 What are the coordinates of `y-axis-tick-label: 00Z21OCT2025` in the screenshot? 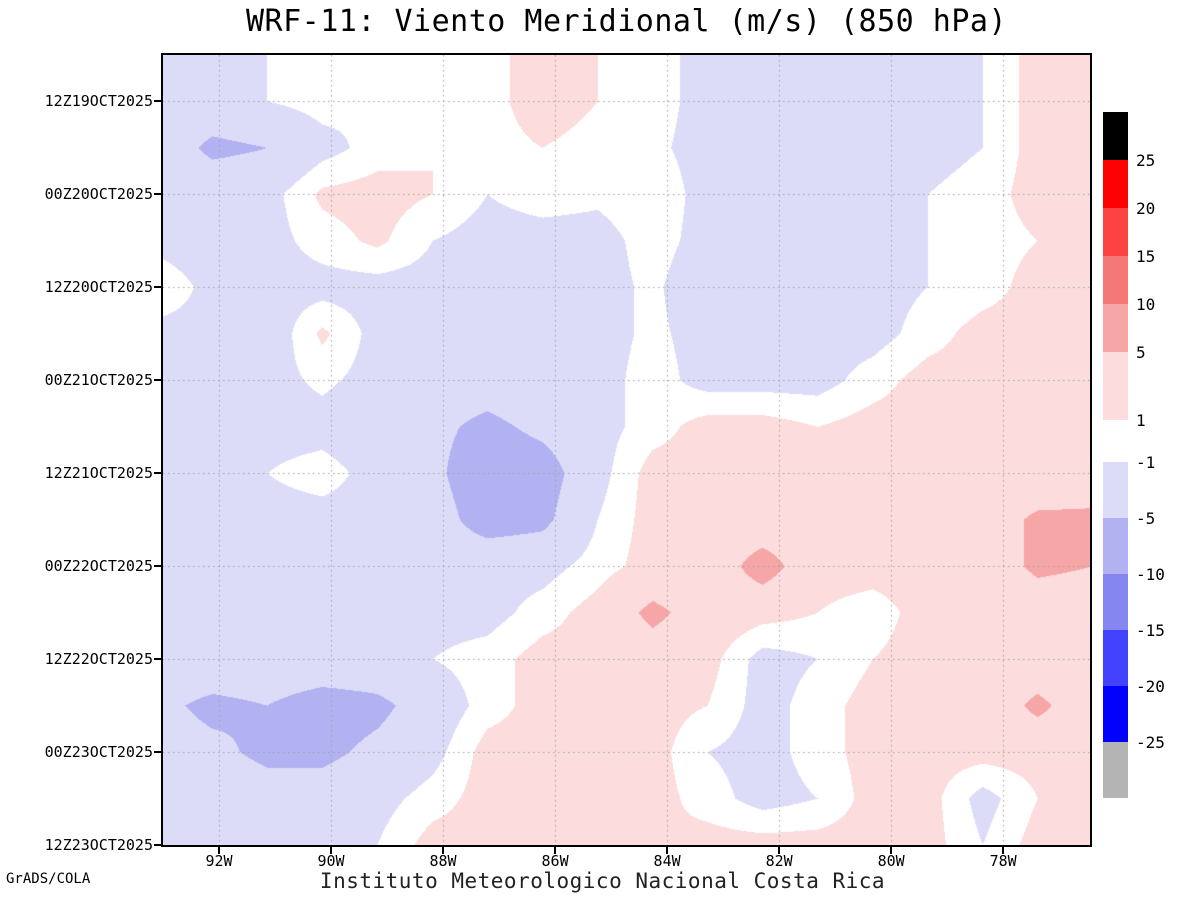 It's located at (98, 380).